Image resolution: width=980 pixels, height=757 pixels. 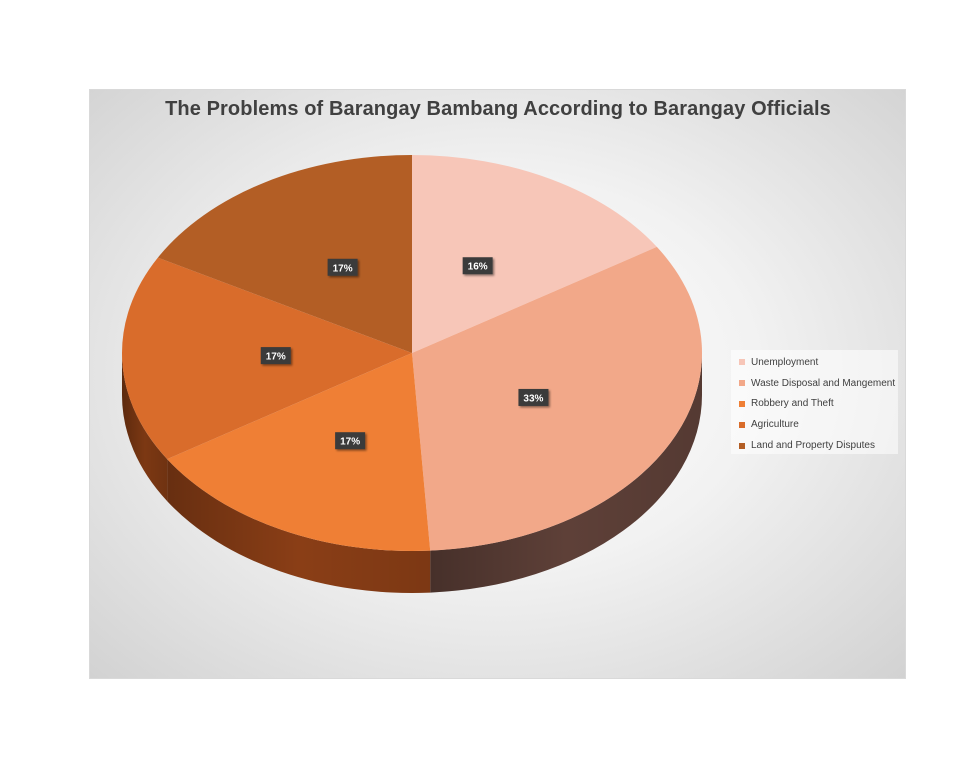 I want to click on data-label-waste-disposal-and-mangement: 33%, so click(x=533, y=397).